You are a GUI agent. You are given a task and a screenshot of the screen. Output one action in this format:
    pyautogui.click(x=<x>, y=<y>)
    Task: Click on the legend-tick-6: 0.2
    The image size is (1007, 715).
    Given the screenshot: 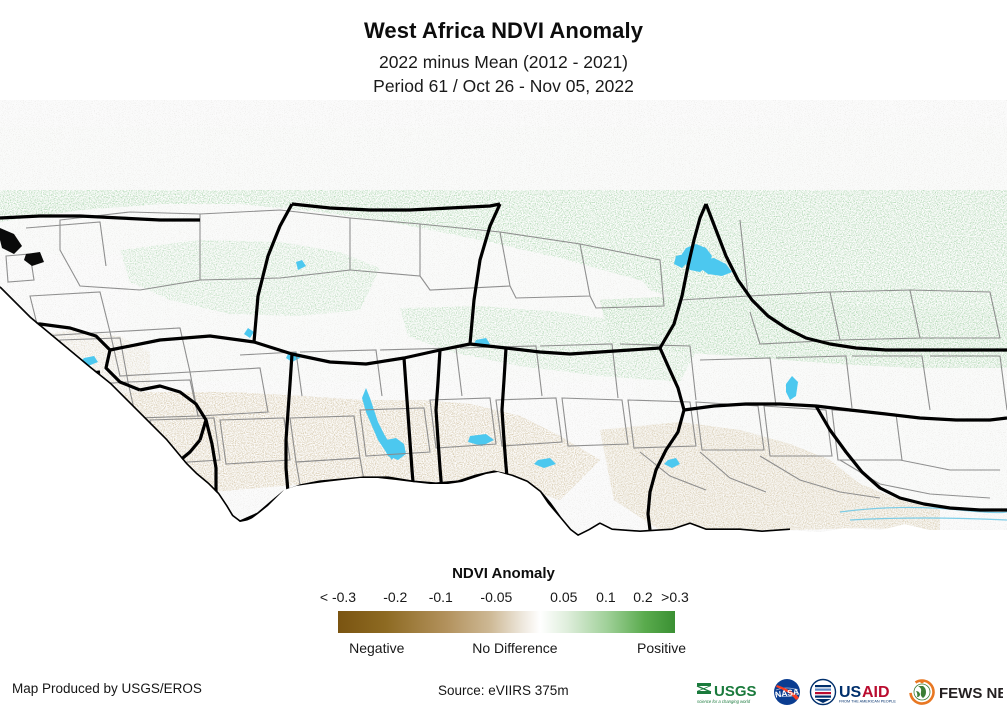 What is the action you would take?
    pyautogui.click(x=643, y=597)
    